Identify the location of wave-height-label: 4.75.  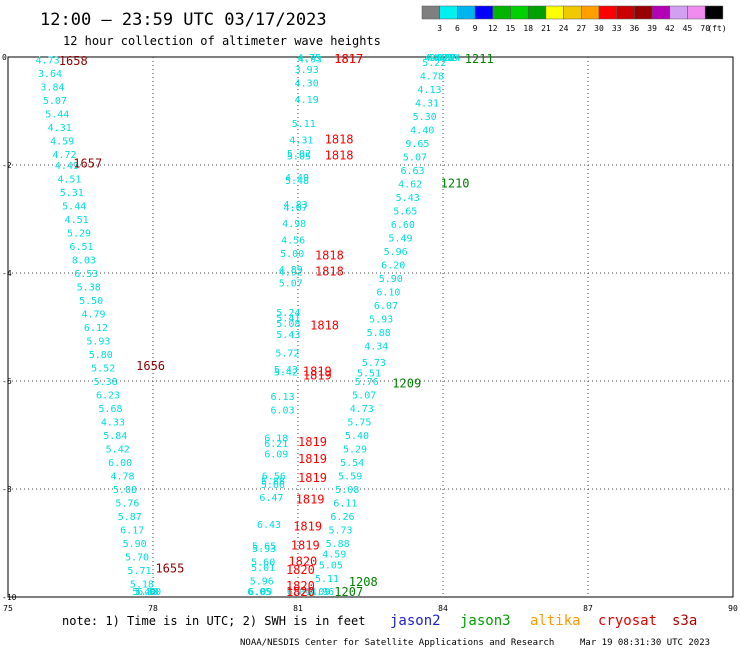
(309, 58).